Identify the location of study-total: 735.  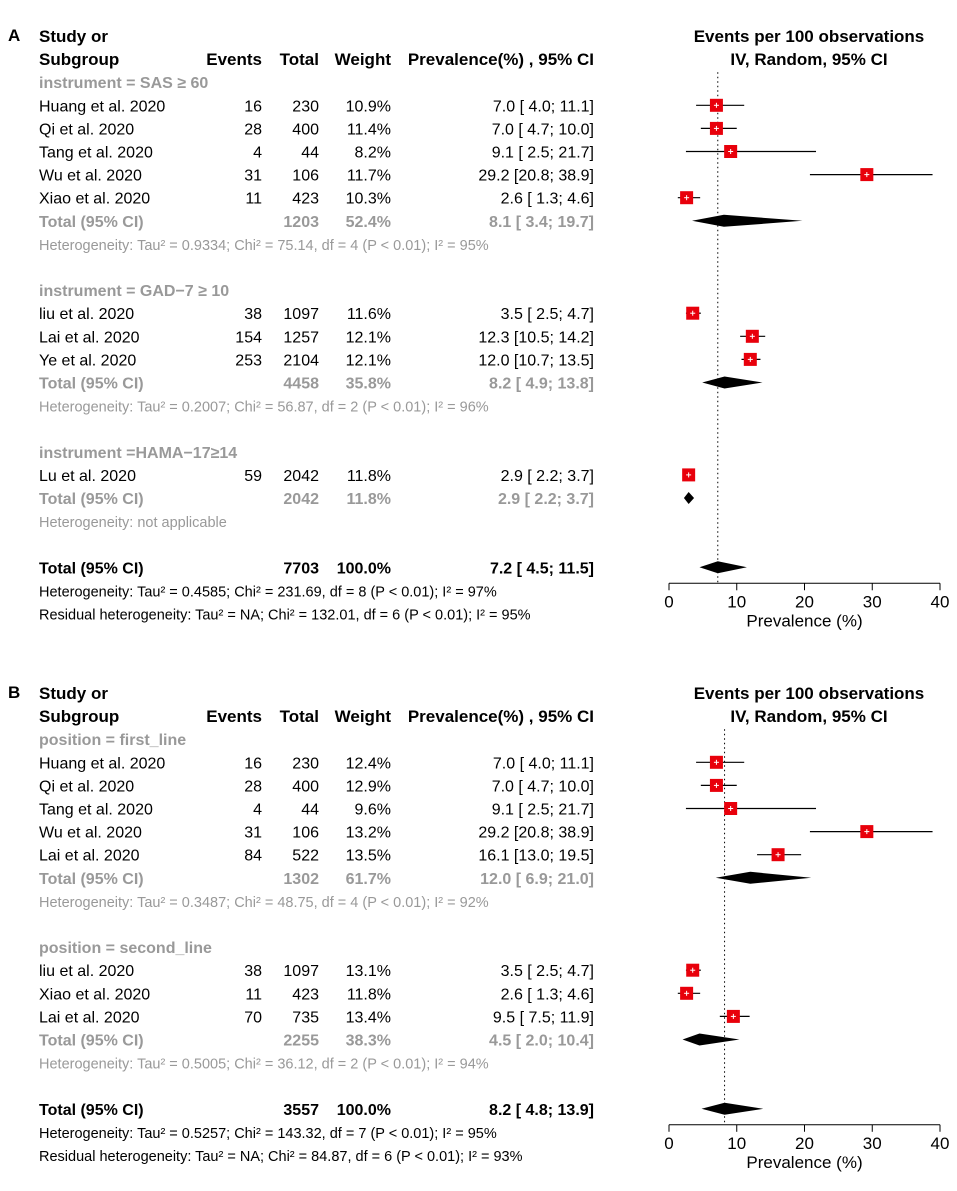
(305, 1017).